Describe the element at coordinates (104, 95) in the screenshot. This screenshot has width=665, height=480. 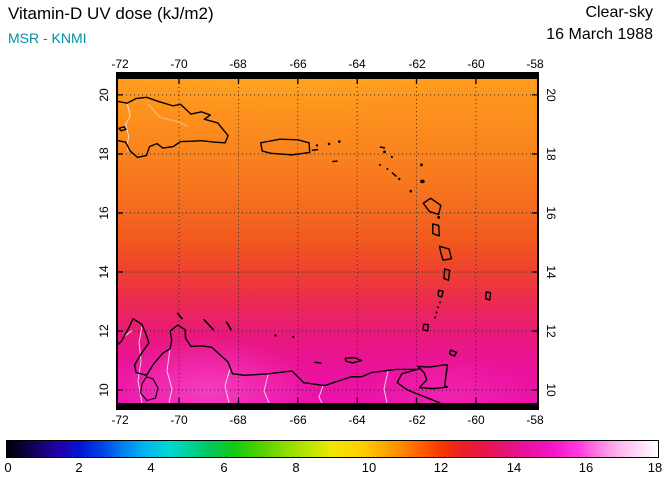
I see `lat-tick-left: 20` at that location.